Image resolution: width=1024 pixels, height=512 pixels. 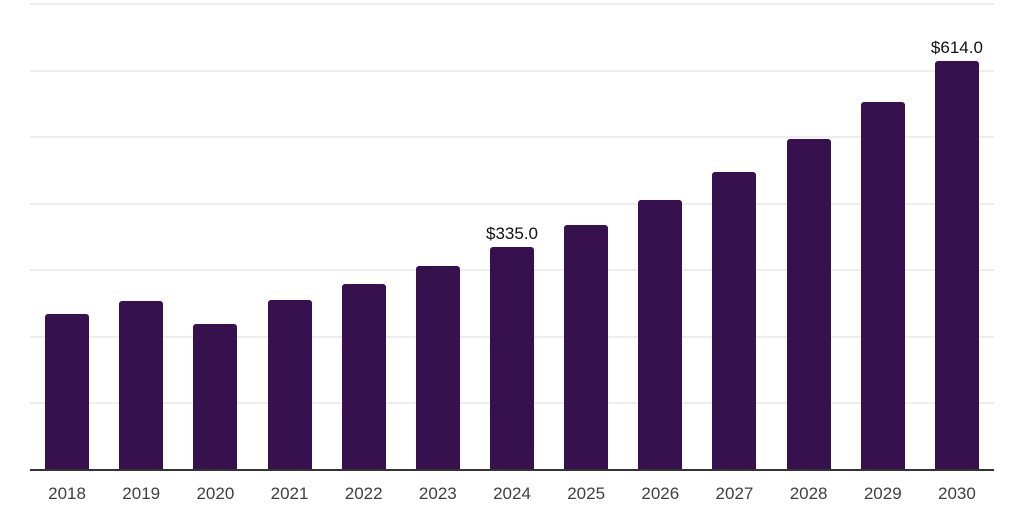 I want to click on bar-2025, so click(x=586, y=347).